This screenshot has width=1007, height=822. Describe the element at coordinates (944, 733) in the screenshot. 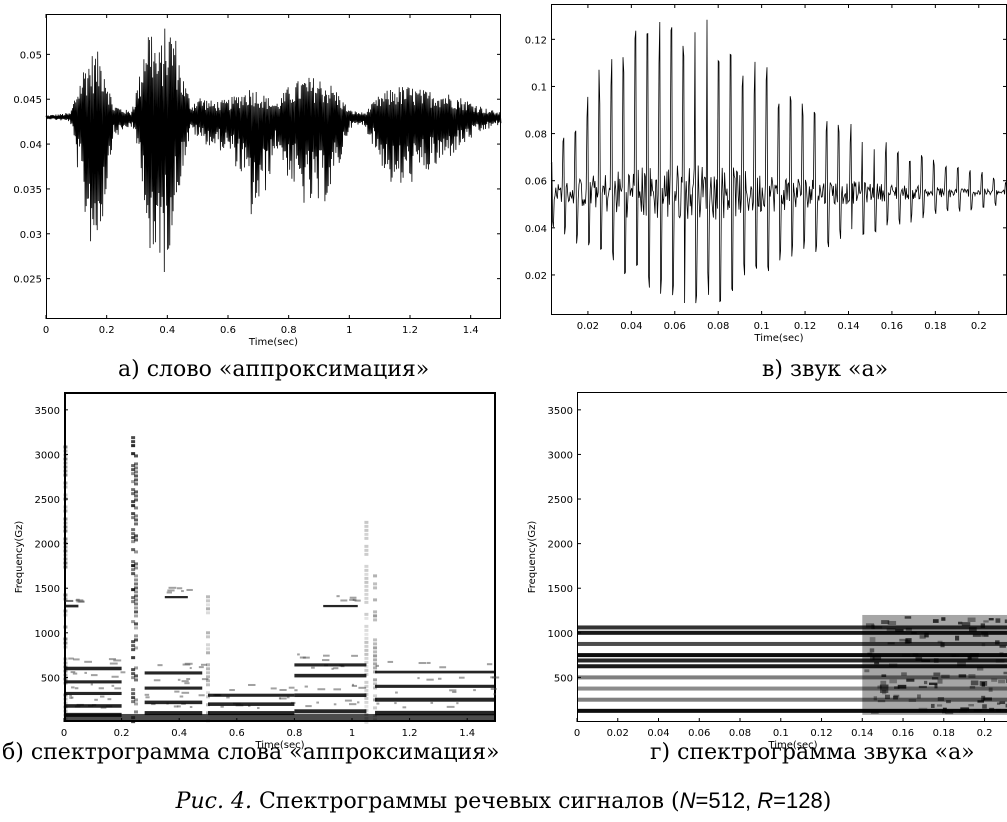

I see `x-tick-label: 0.18` at that location.